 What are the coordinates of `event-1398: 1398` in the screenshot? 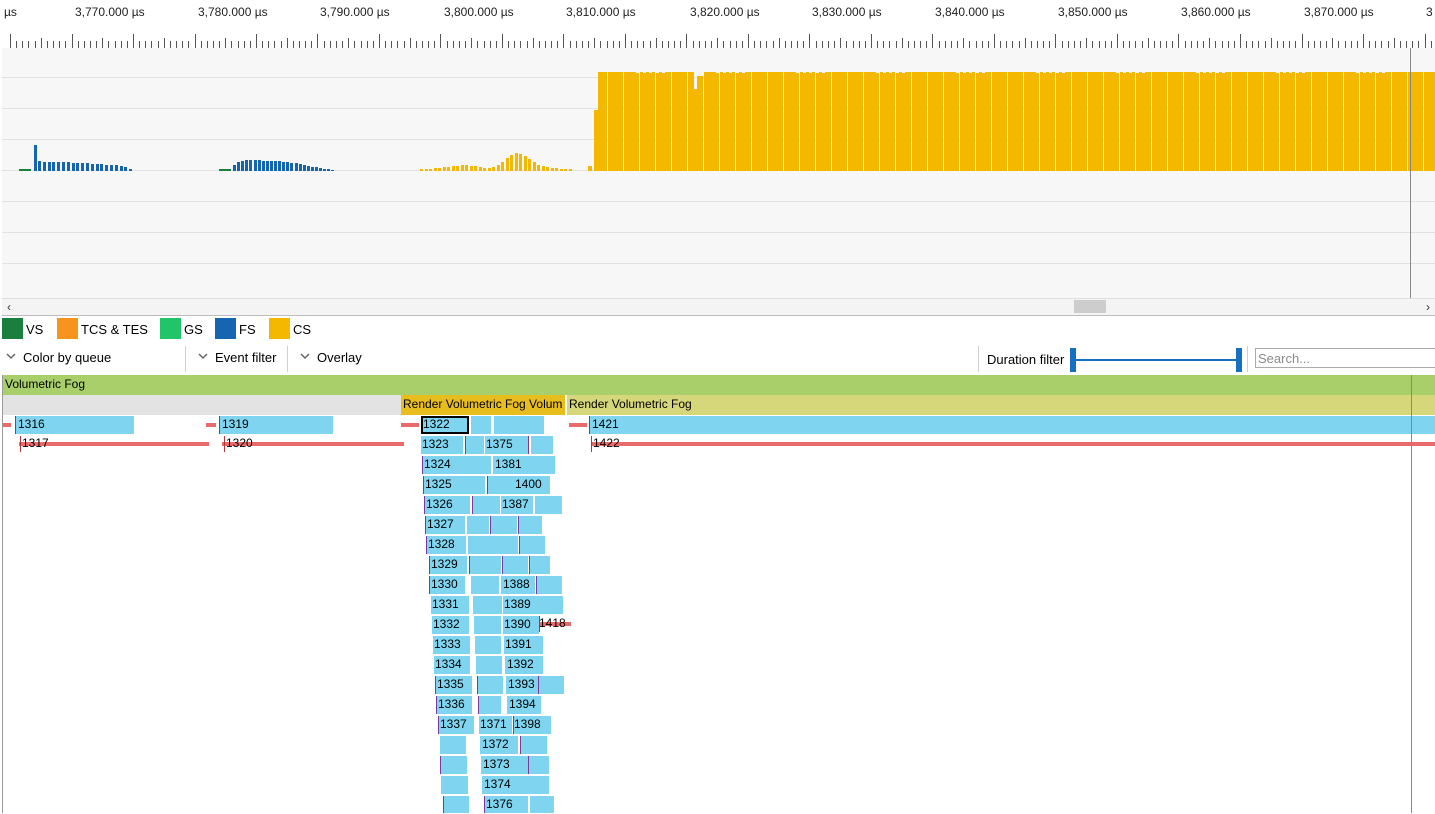 It's located at (532, 725).